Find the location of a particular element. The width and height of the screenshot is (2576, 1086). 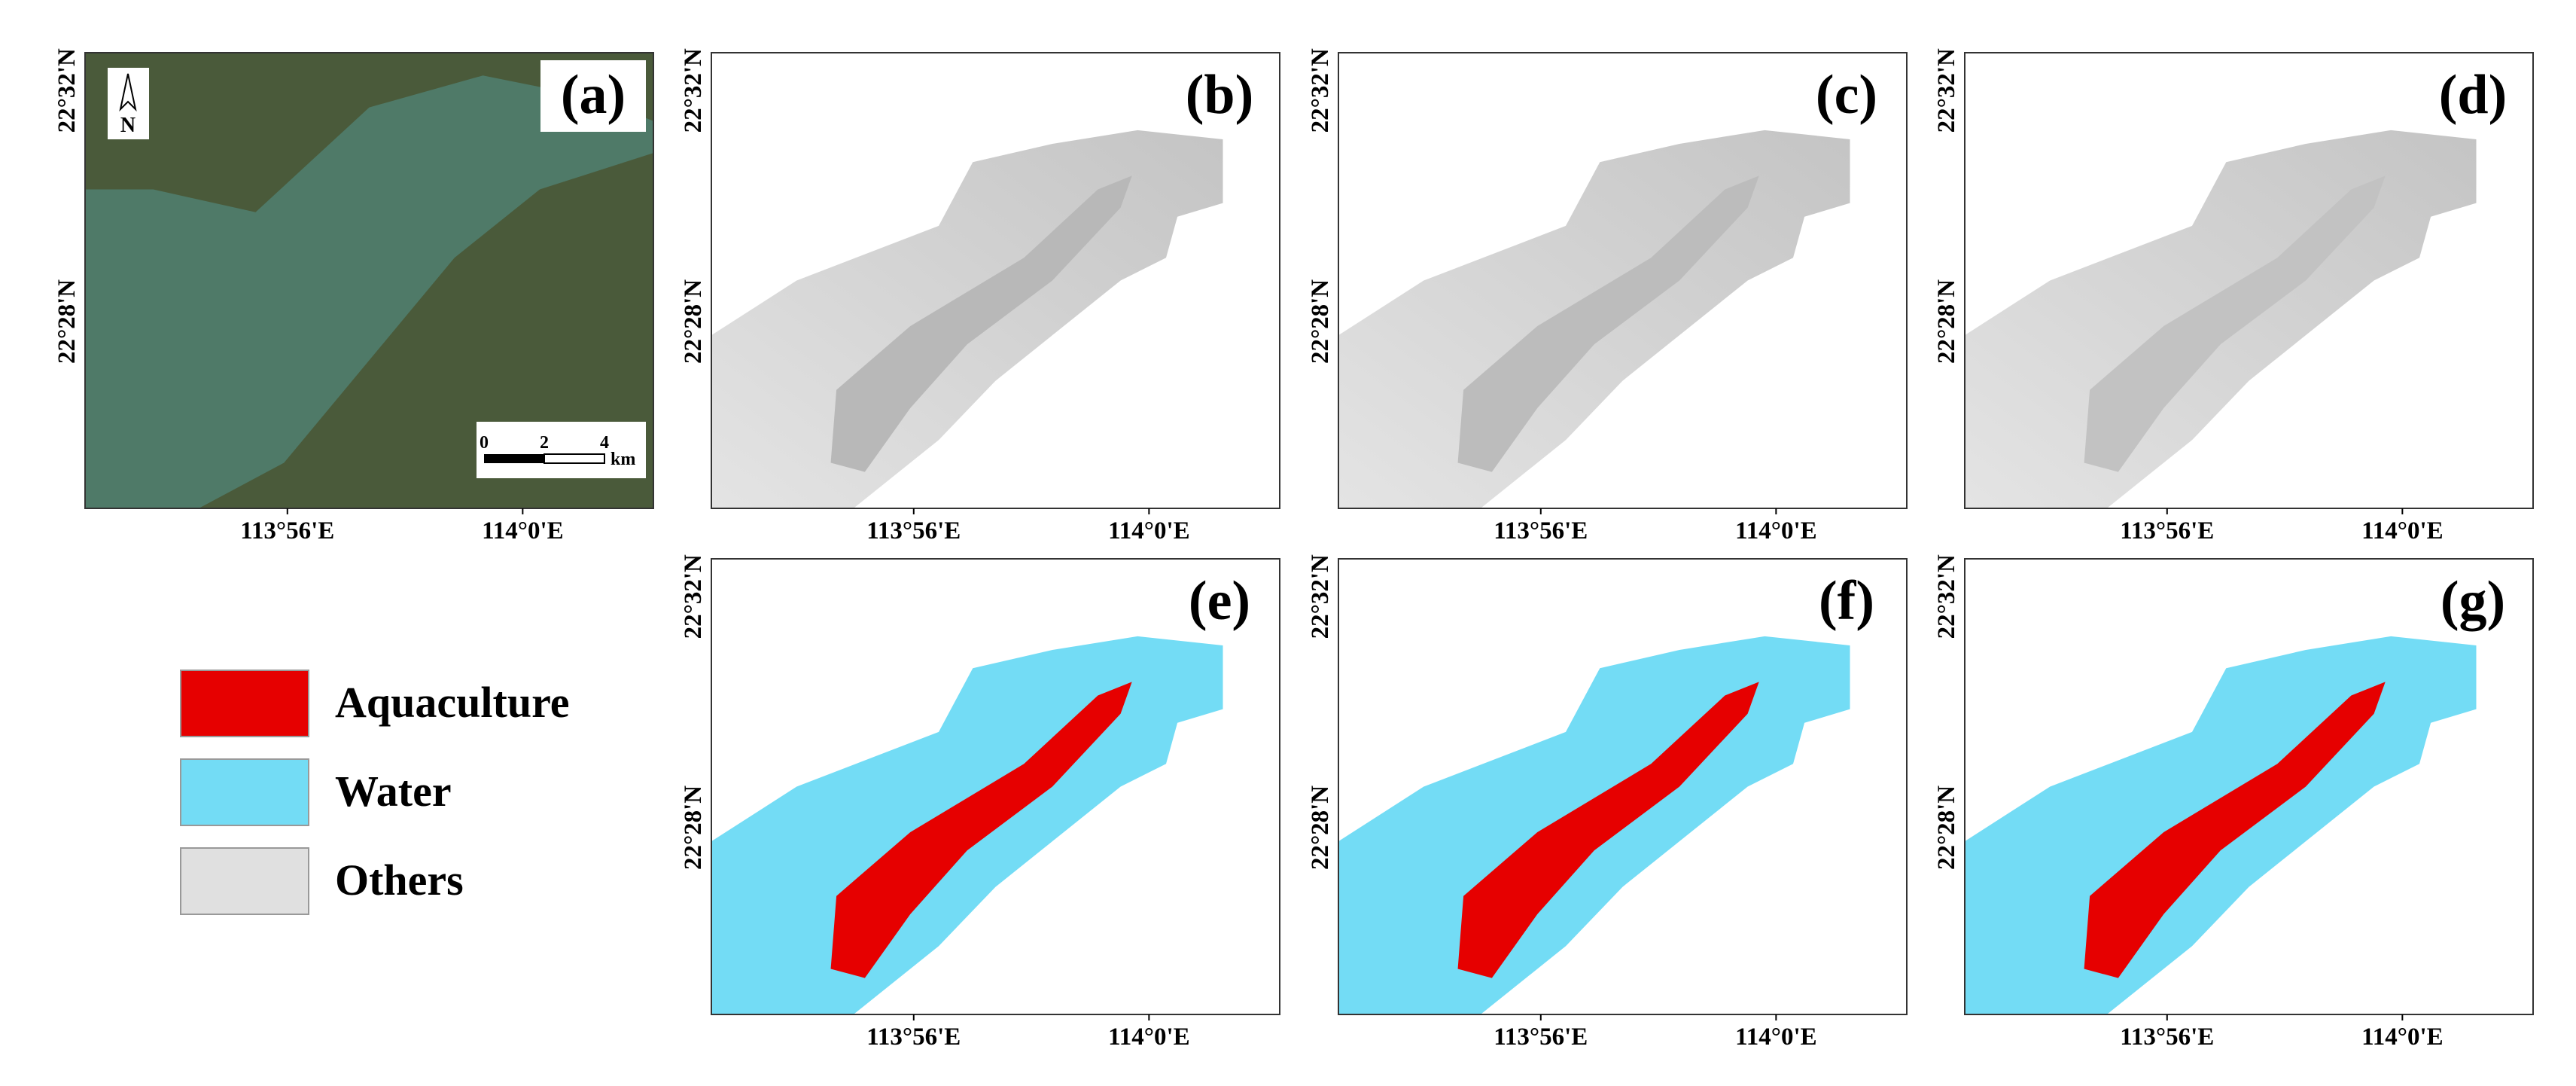

map-panel: (c) 113°56'E 114°0'E 22°32'N 22°28'N is located at coordinates (1608, 296).